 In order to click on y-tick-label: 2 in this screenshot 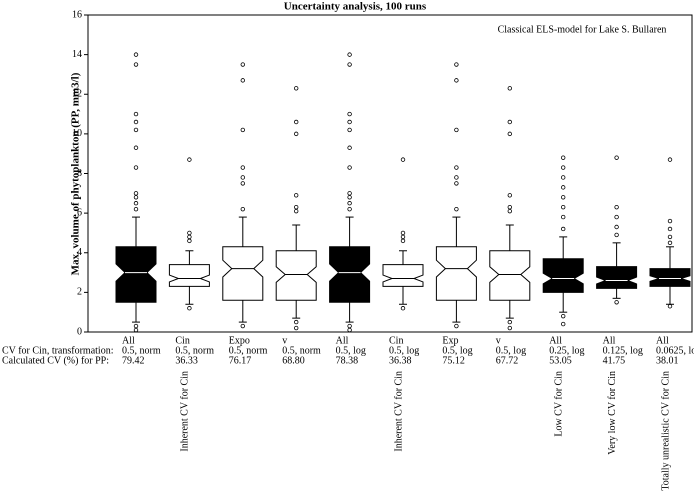, I will do `click(79, 292)`.